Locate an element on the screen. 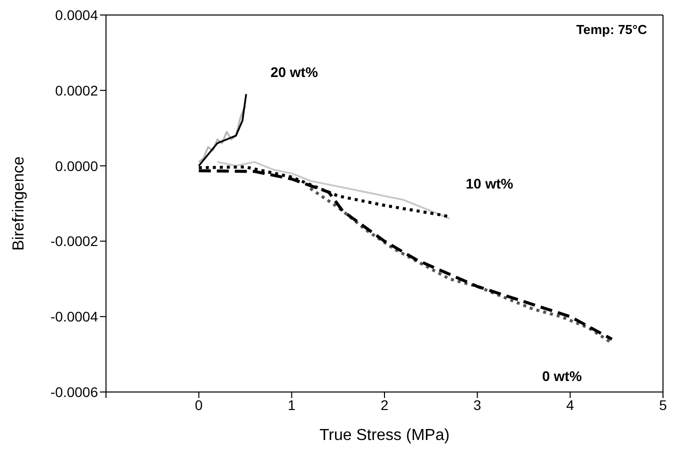  y-axis-title: Birefringence is located at coordinates (19, 203).